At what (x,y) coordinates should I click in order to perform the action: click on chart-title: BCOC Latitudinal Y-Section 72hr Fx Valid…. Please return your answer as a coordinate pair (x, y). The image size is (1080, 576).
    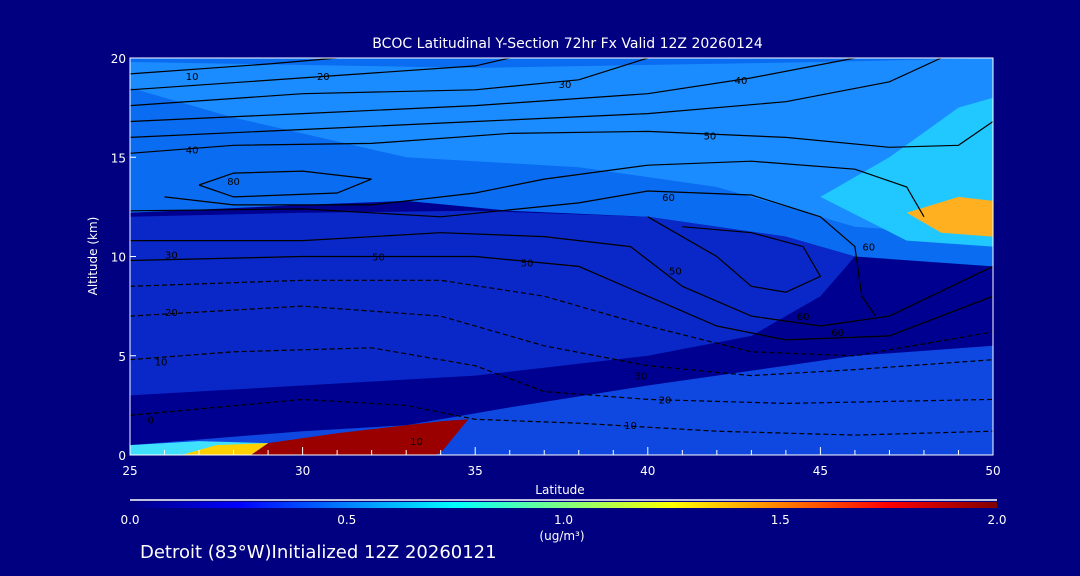
    Looking at the image, I should click on (567, 44).